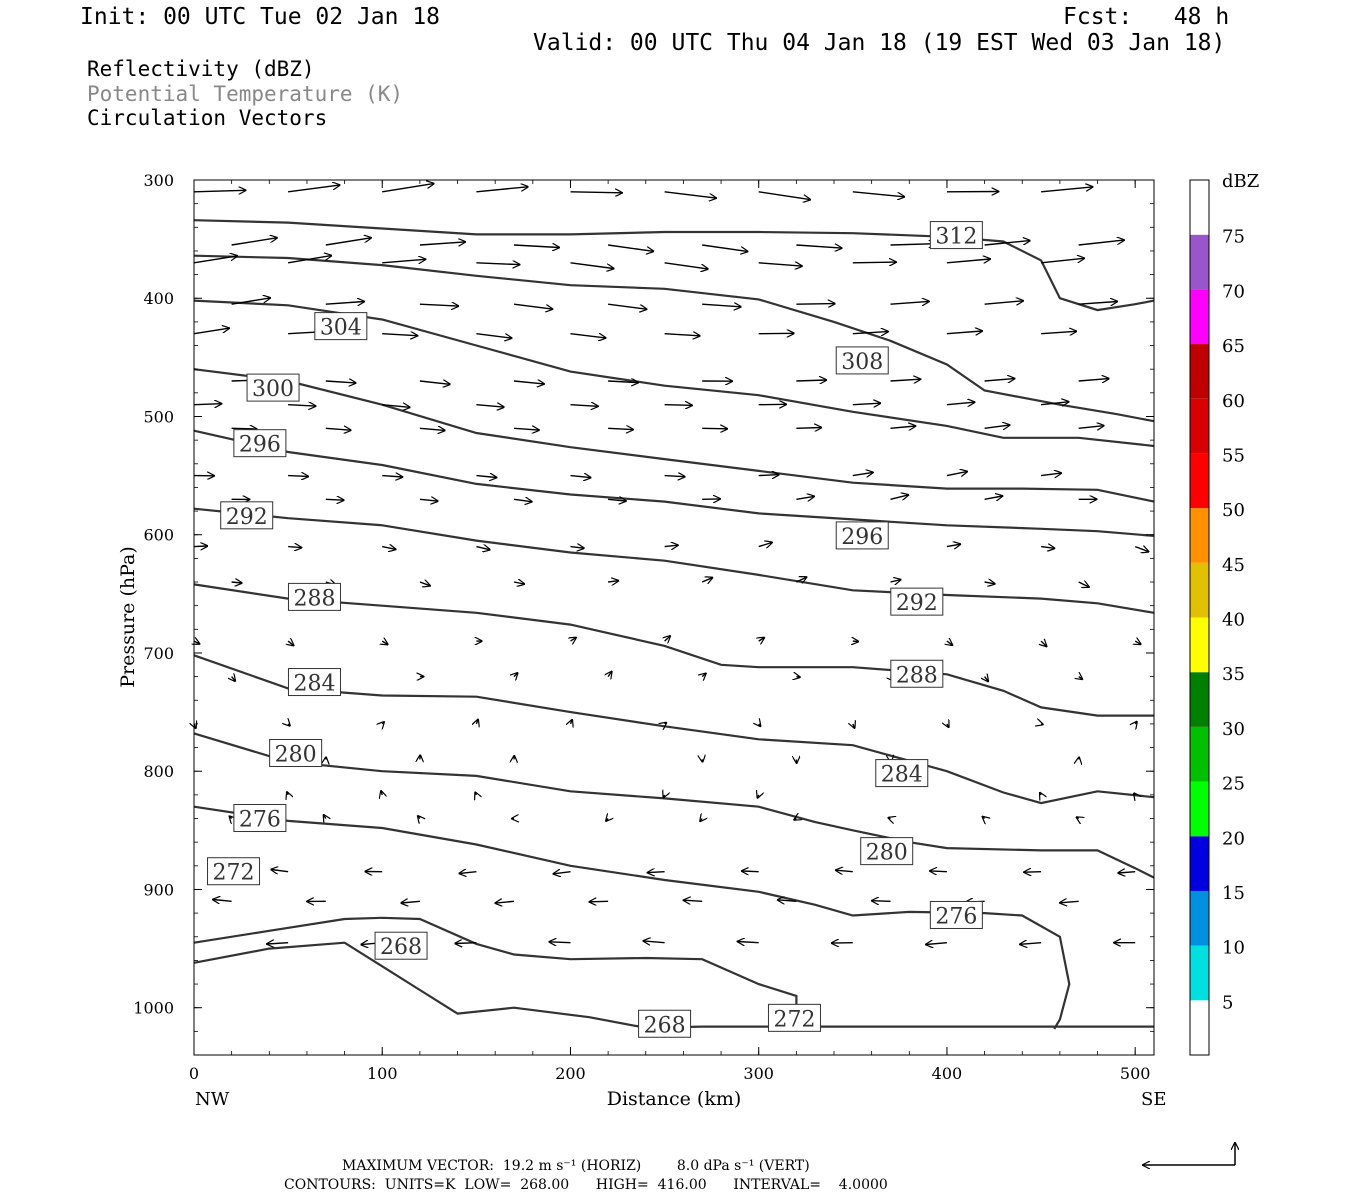 The image size is (1350, 1200). I want to click on contour-label-296: 296, so click(260, 445).